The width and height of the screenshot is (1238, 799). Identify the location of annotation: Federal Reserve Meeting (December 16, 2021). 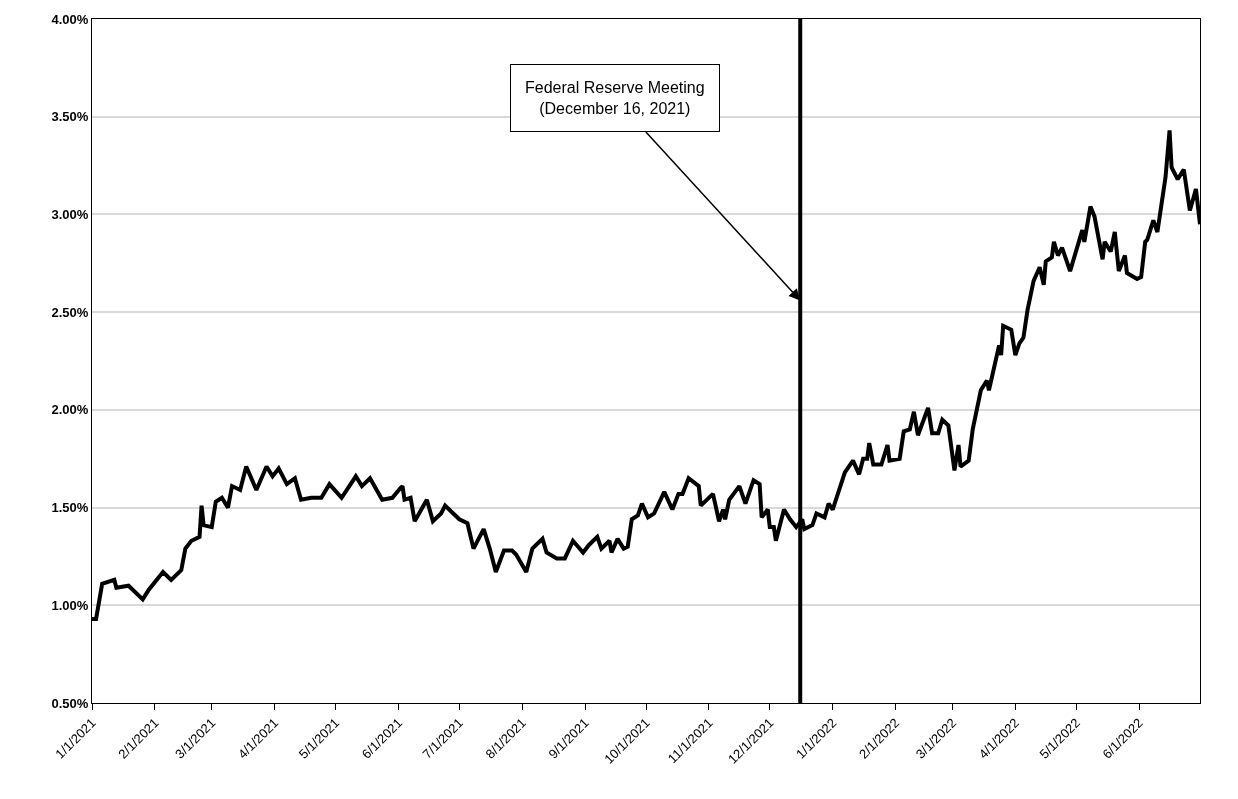
(615, 98).